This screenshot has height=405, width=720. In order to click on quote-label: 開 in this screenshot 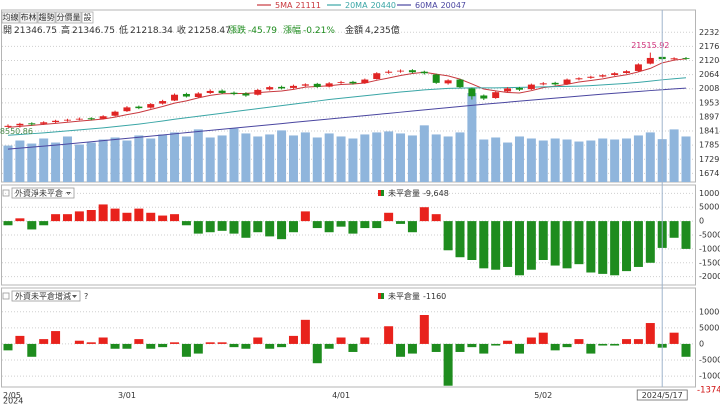, I will do `click(7, 30)`.